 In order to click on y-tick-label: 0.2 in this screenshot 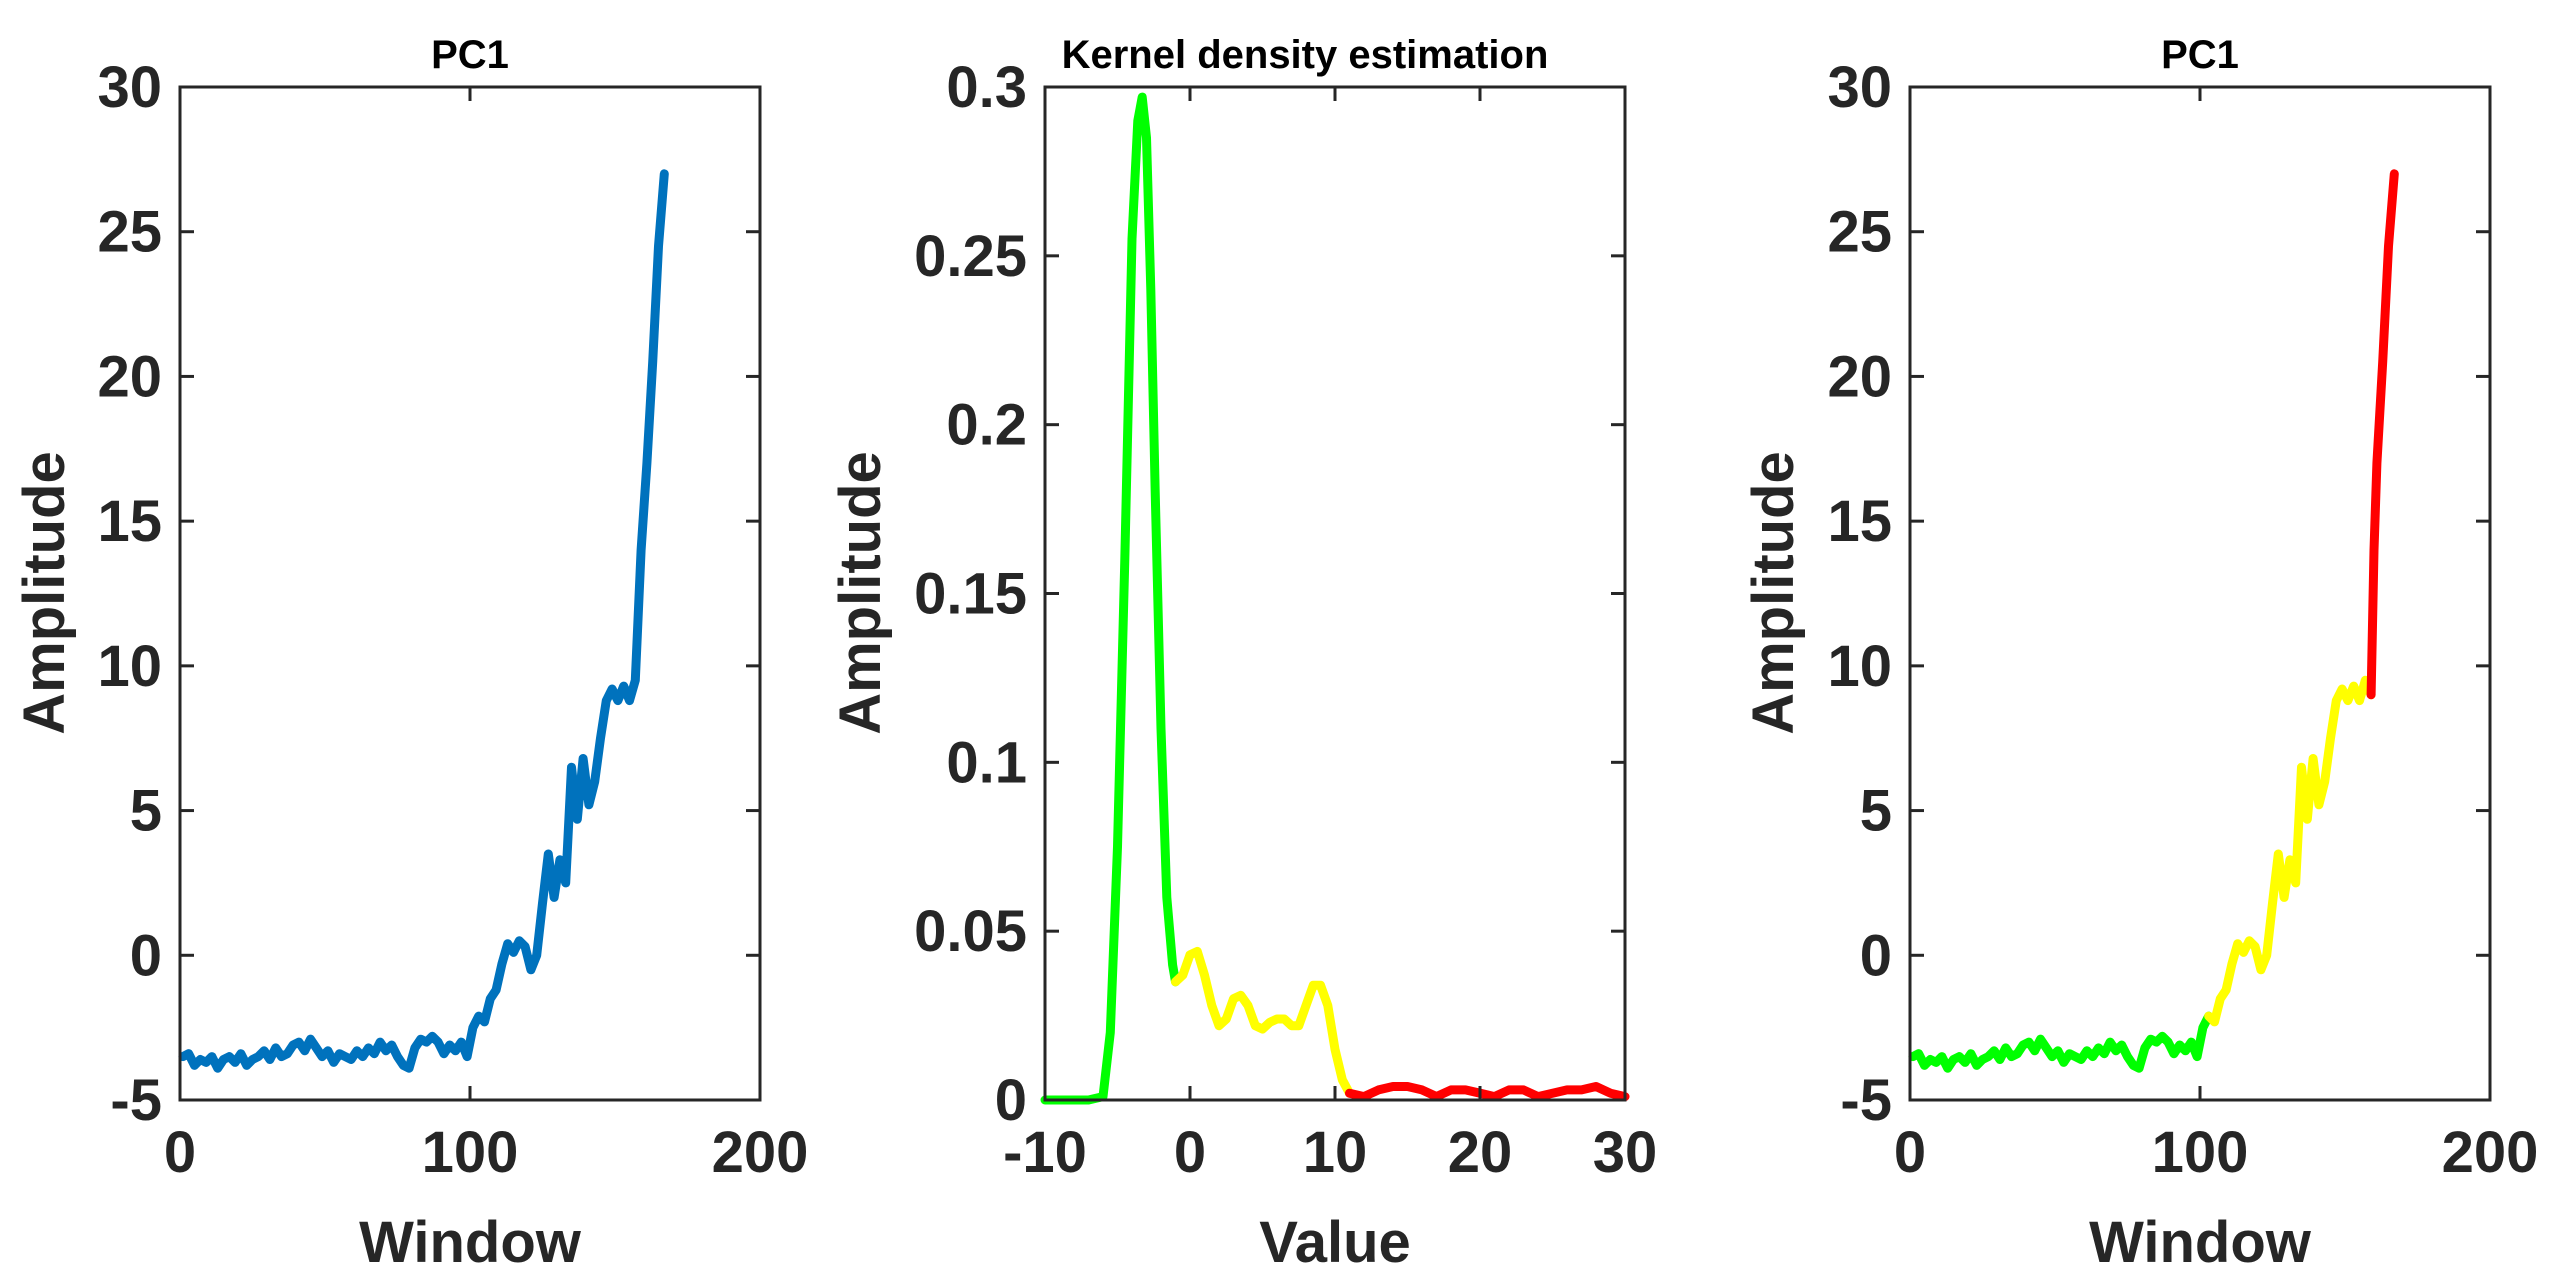, I will do `click(986, 425)`.